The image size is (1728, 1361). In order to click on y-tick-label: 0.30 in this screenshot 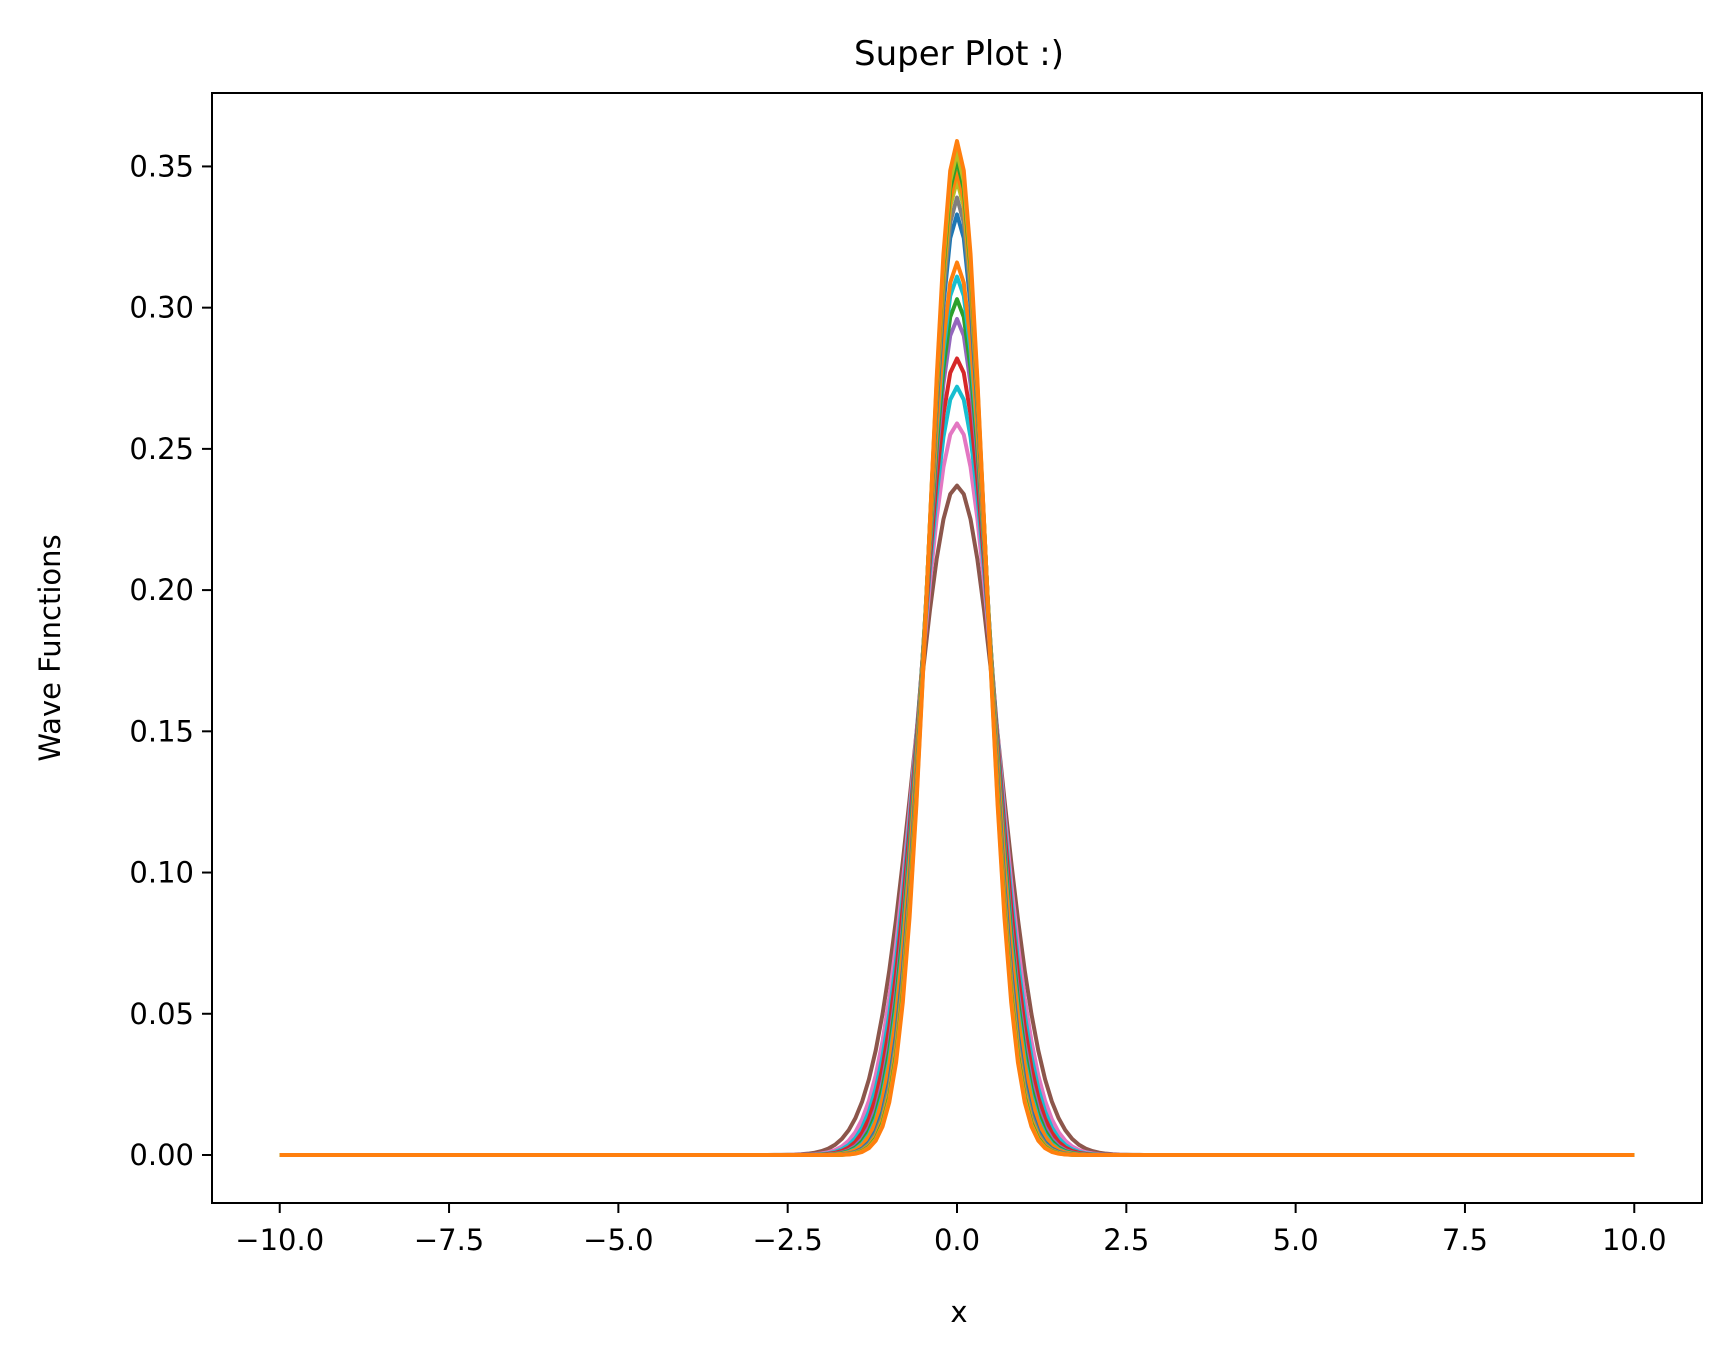, I will do `click(161, 308)`.